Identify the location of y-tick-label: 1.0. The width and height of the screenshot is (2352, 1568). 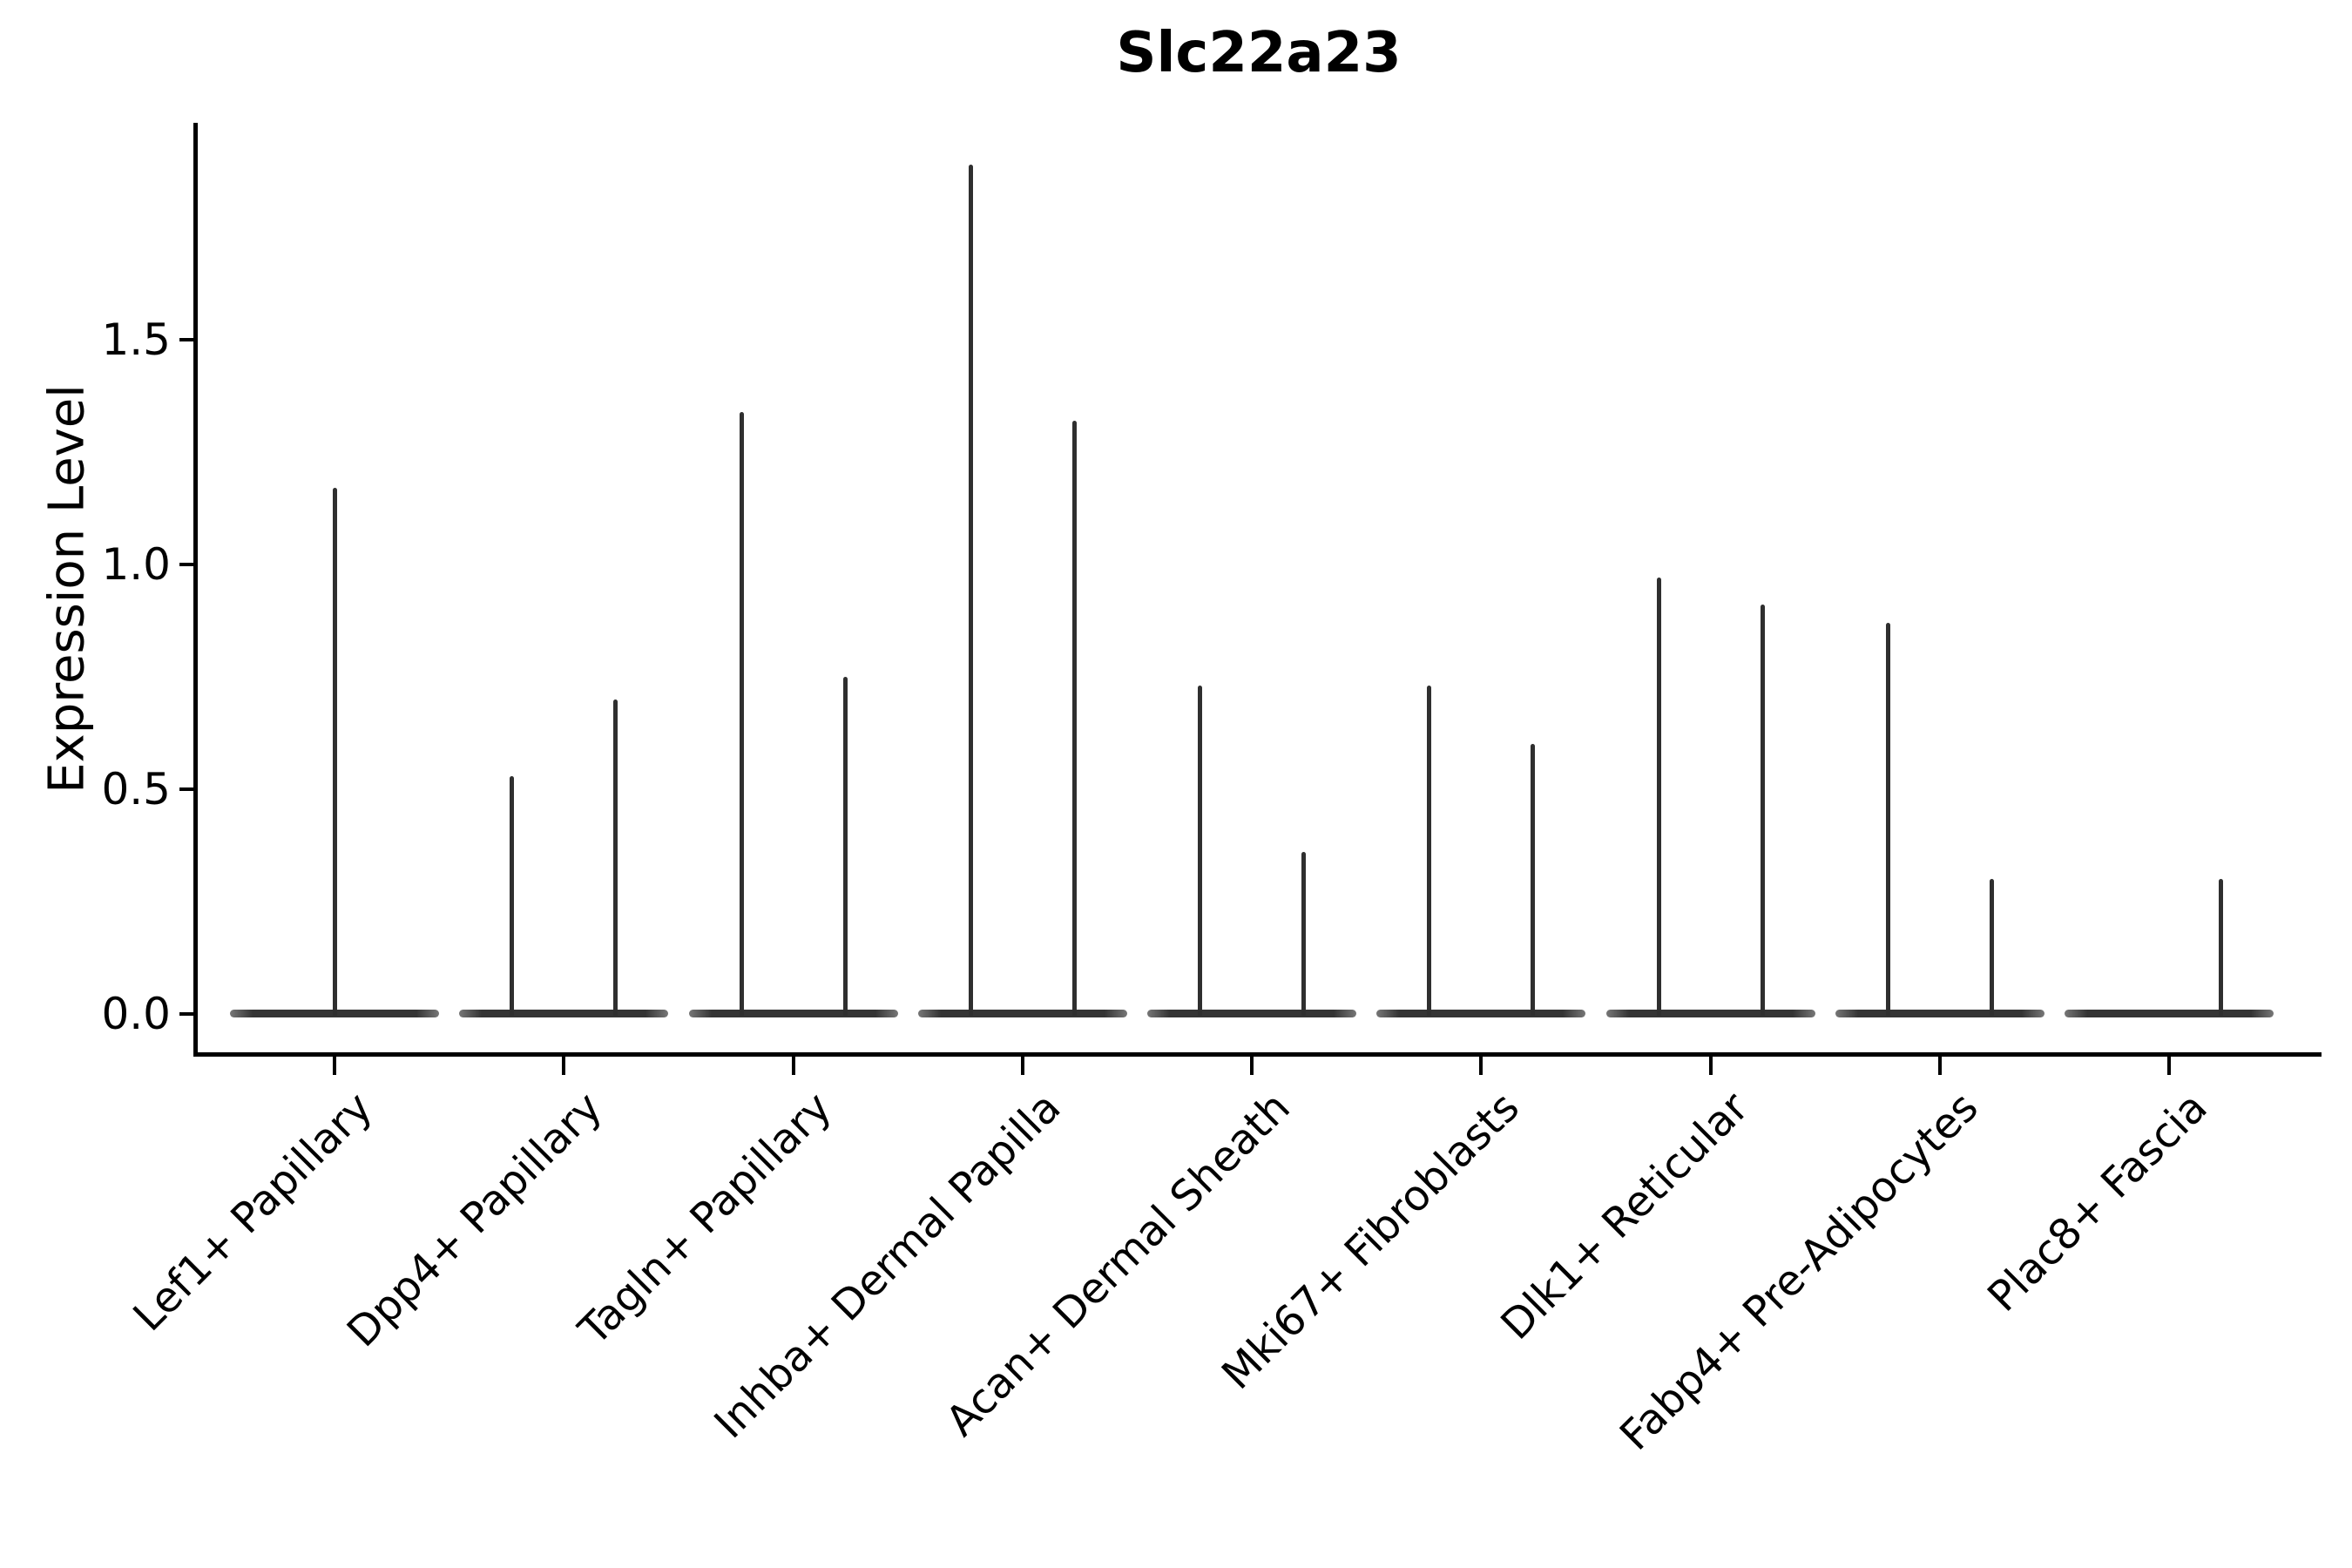
(136, 564).